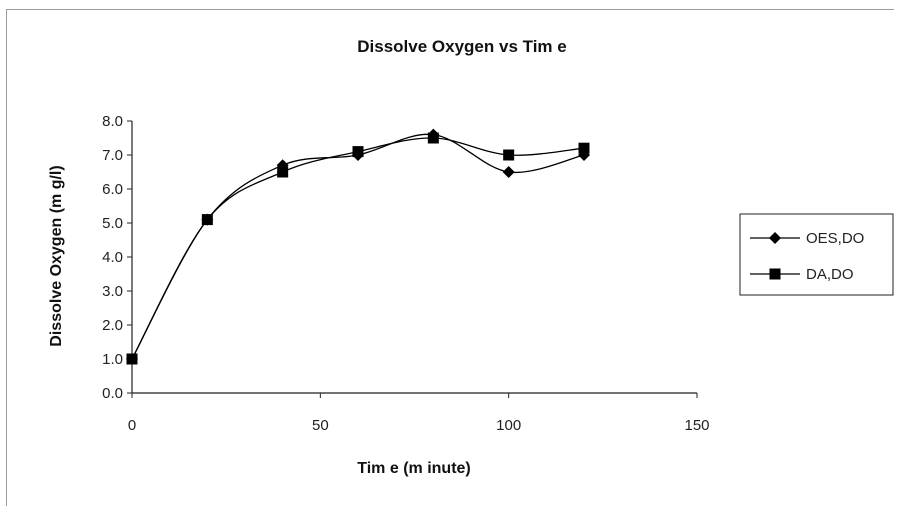  What do you see at coordinates (112, 325) in the screenshot?
I see `y-tick-label: 2.0` at bounding box center [112, 325].